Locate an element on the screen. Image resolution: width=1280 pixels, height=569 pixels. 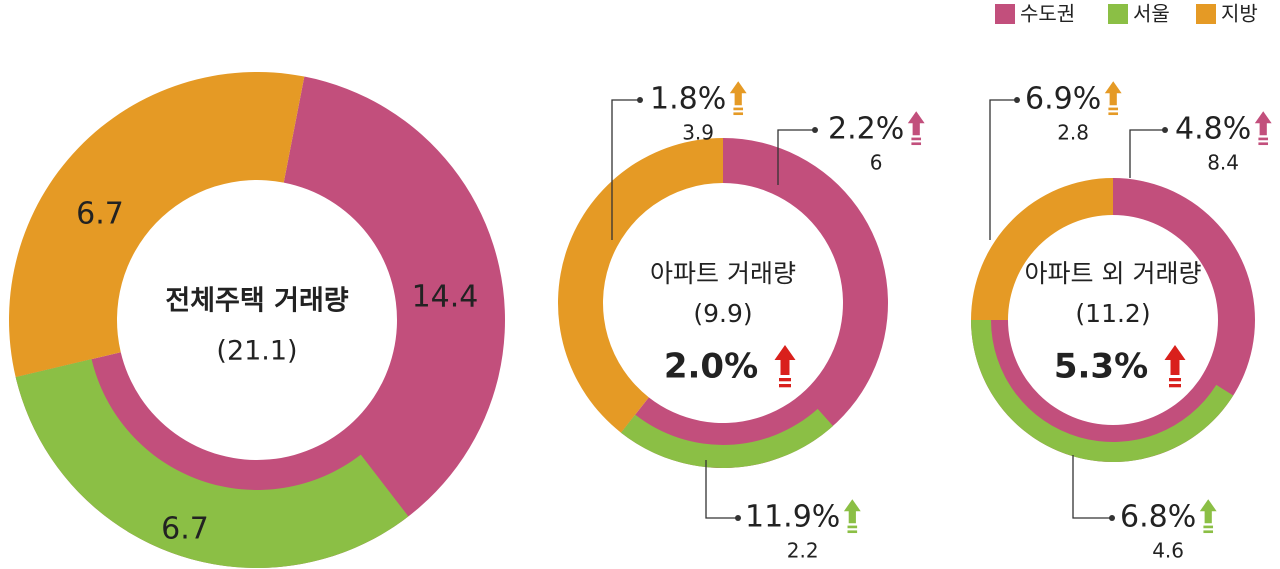
legend-label: 서울 is located at coordinates (1151, 14).